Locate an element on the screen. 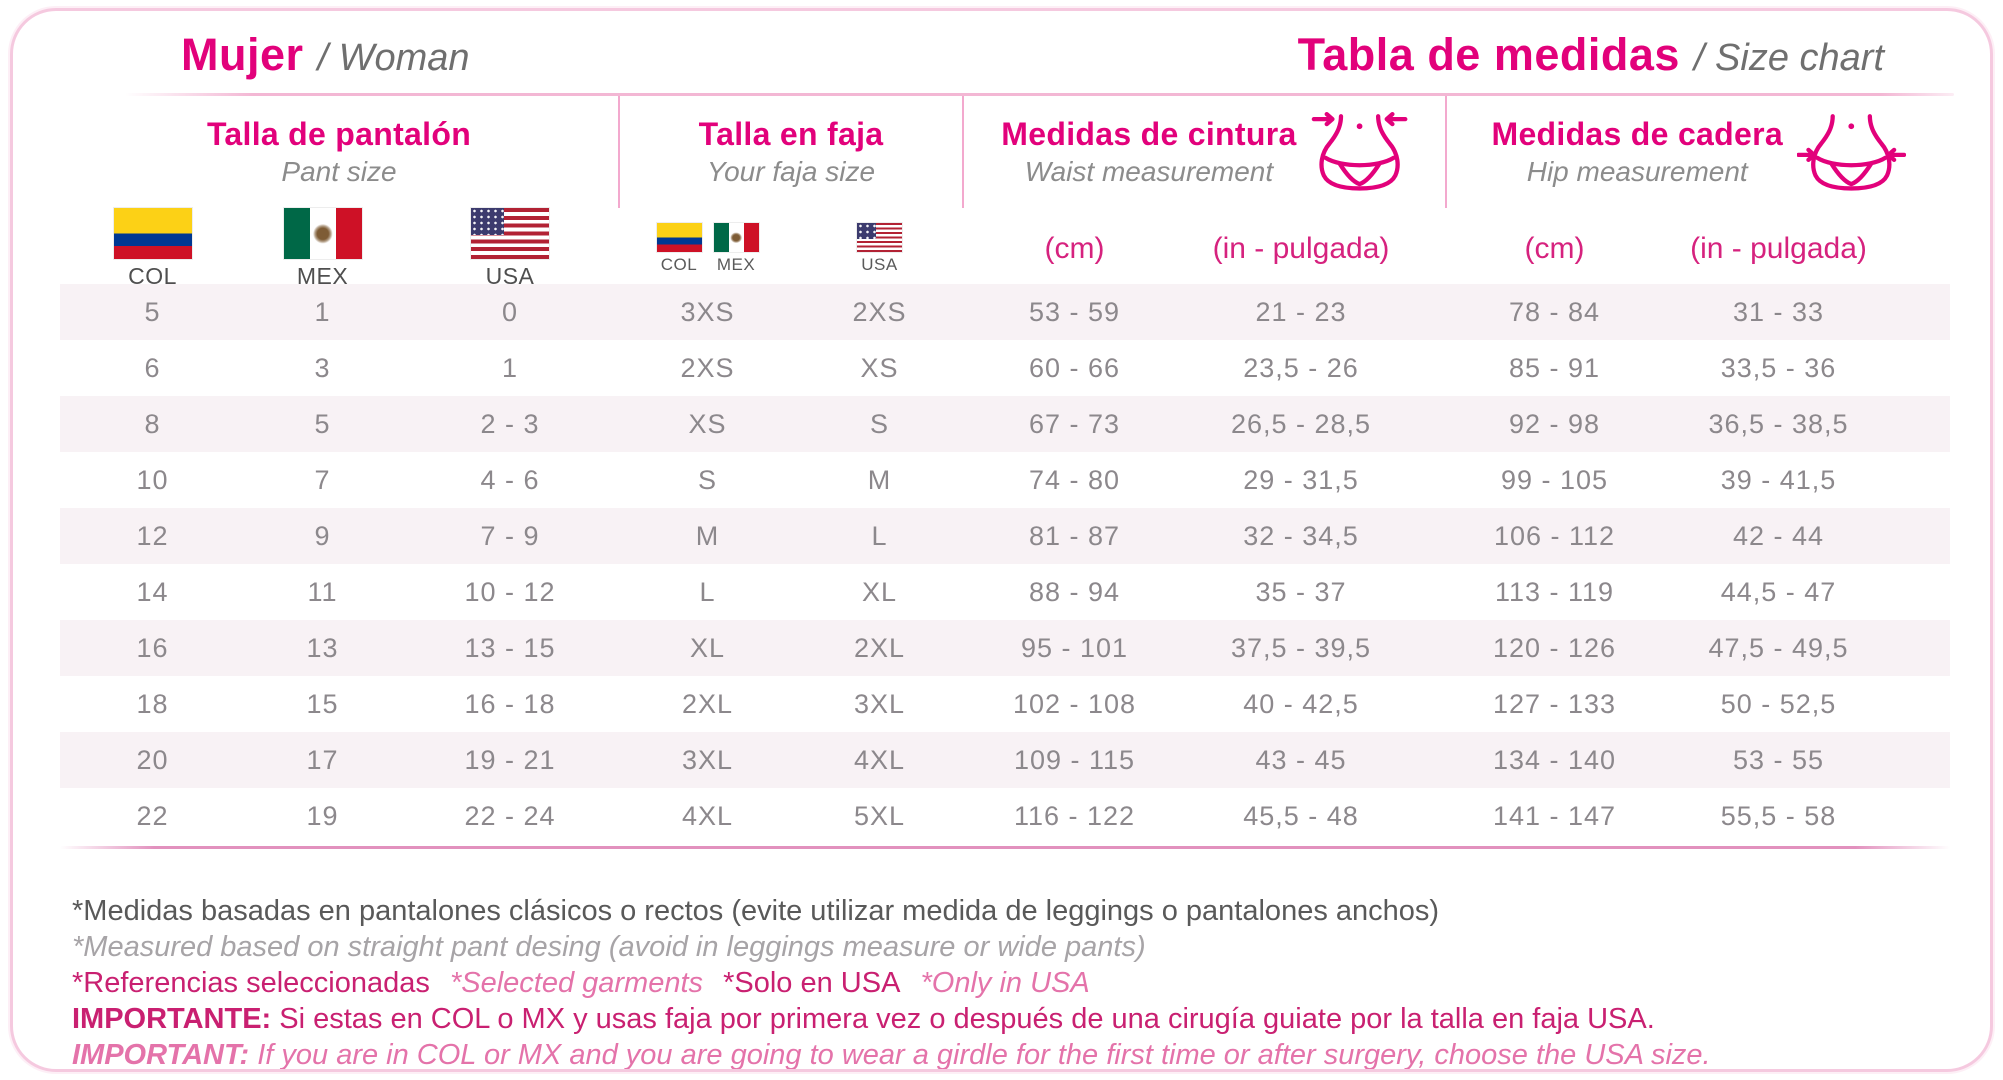  cell-faja-colmex: 2XS is located at coordinates (707, 367).